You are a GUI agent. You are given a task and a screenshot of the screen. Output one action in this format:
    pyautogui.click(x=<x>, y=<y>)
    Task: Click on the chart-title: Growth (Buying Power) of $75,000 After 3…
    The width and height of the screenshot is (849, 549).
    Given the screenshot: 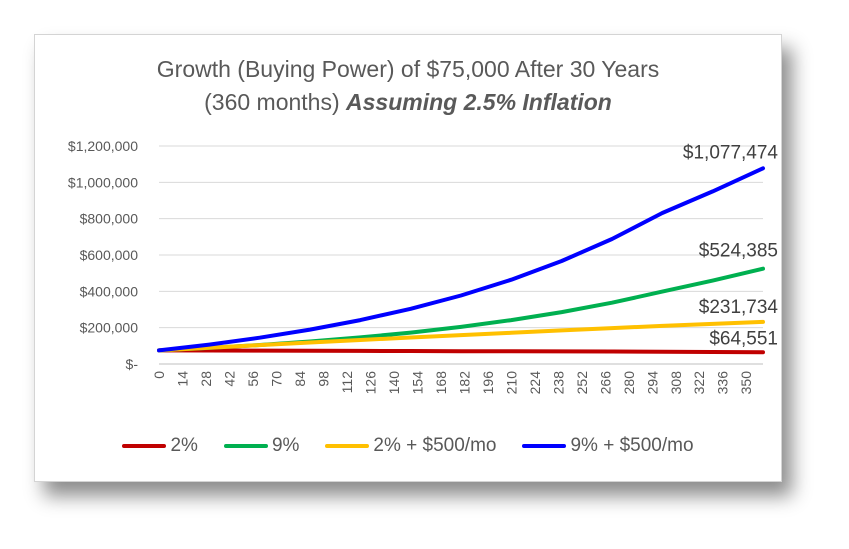 What is the action you would take?
    pyautogui.click(x=408, y=86)
    